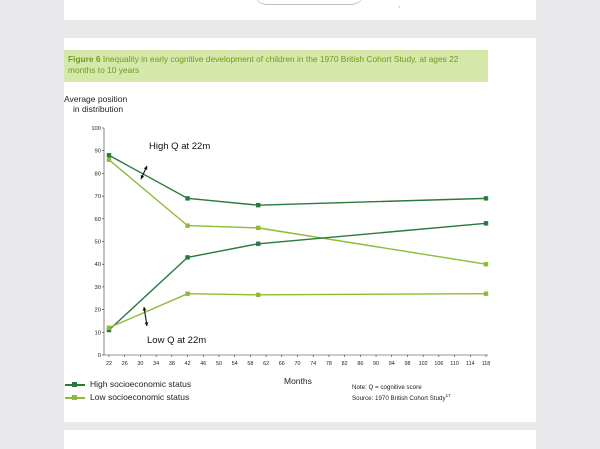 This screenshot has width=600, height=449. Describe the element at coordinates (140, 364) in the screenshot. I see `x-tick-label: 30` at that location.